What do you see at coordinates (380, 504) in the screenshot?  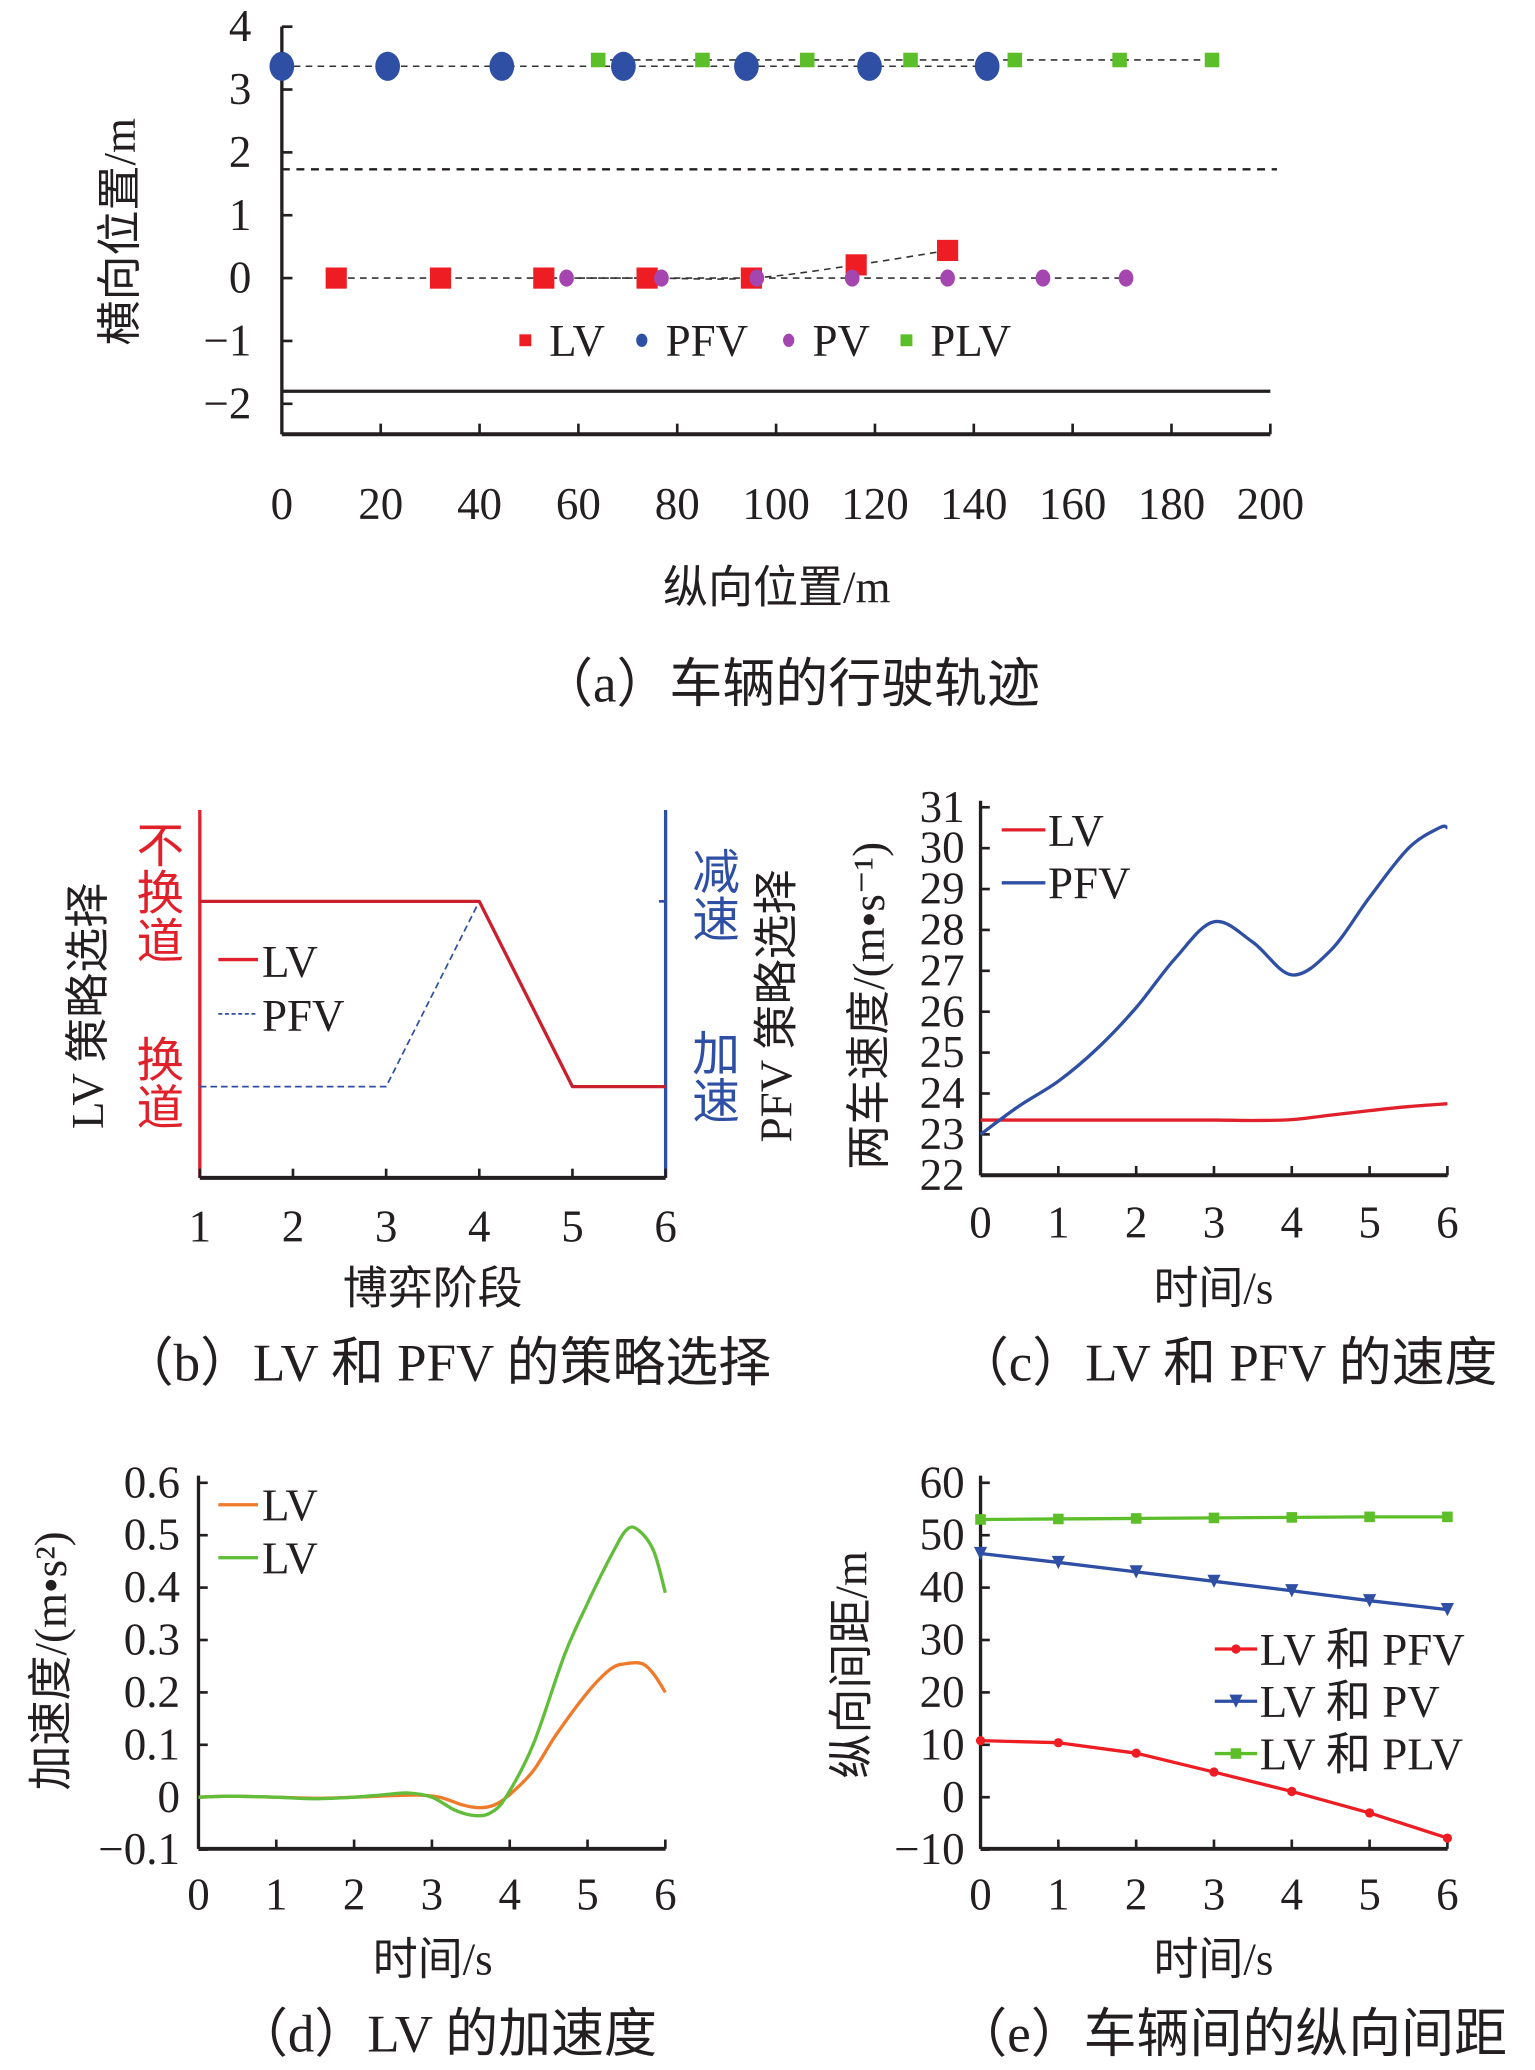 I see `a-x-tick-label: 20` at bounding box center [380, 504].